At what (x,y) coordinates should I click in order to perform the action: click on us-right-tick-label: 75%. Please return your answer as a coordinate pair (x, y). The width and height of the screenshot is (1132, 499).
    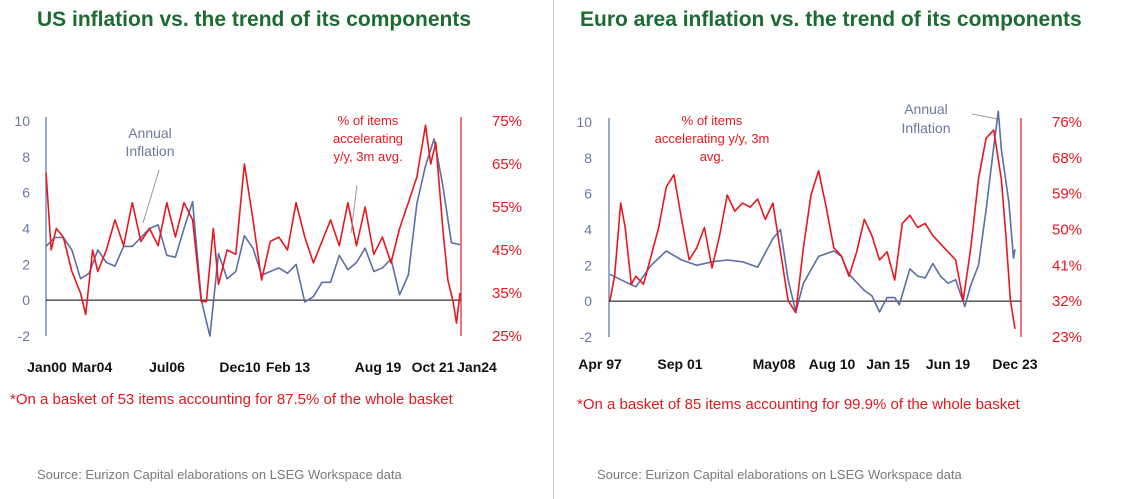
    Looking at the image, I should click on (507, 121).